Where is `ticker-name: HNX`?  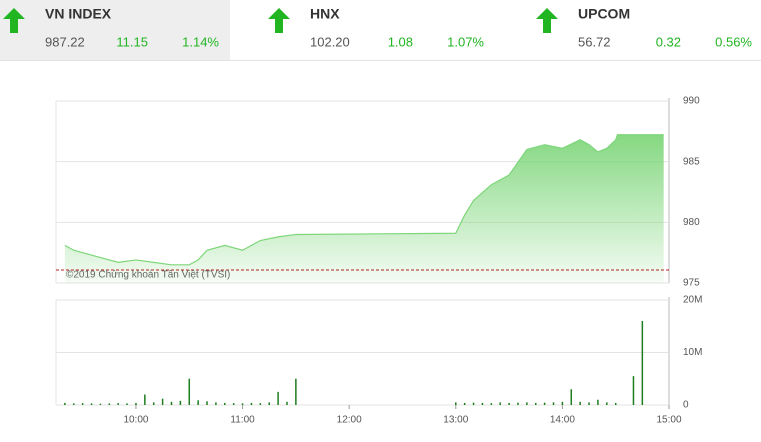 ticker-name: HNX is located at coordinates (325, 14).